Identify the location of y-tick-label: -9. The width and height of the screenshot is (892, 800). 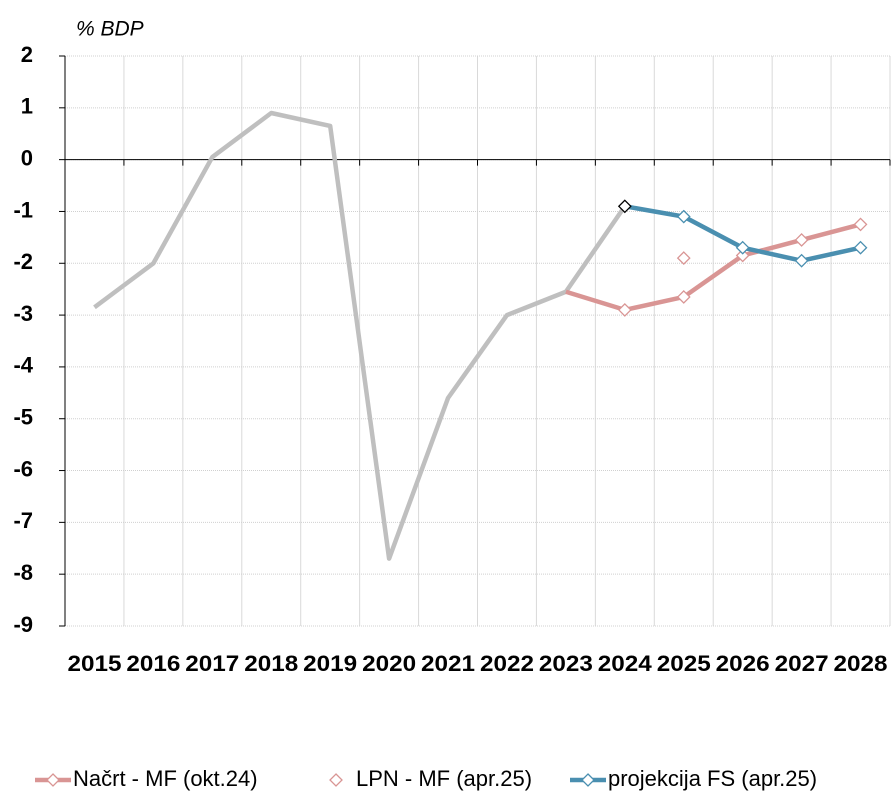
(23, 624).